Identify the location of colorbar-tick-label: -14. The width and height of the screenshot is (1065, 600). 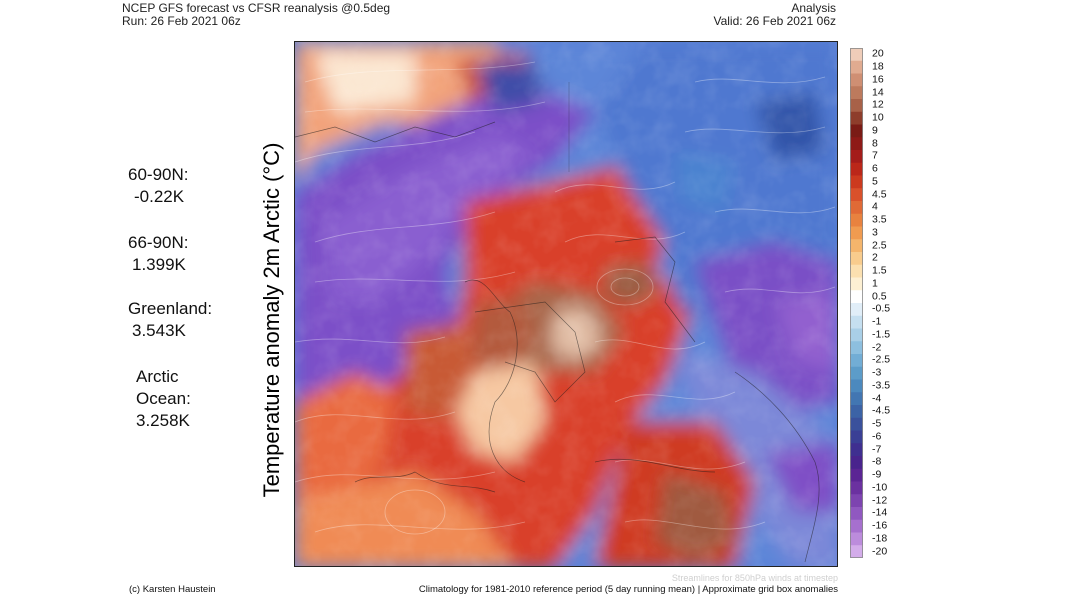
(880, 512).